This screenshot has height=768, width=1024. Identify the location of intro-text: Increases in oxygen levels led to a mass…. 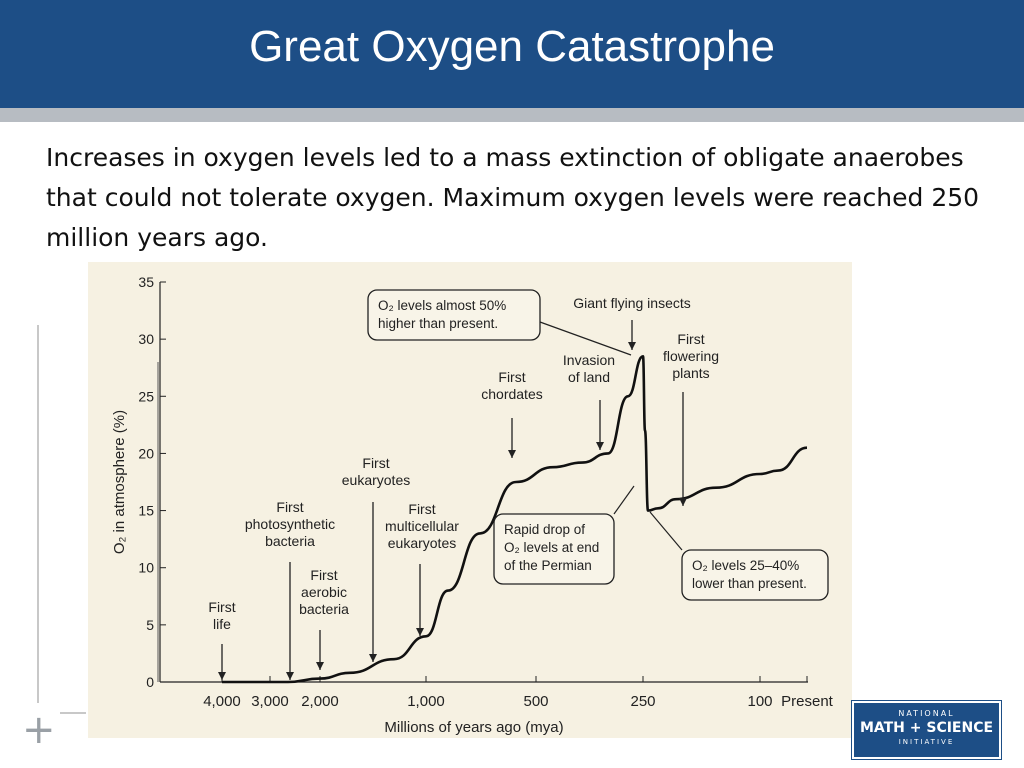
(513, 197).